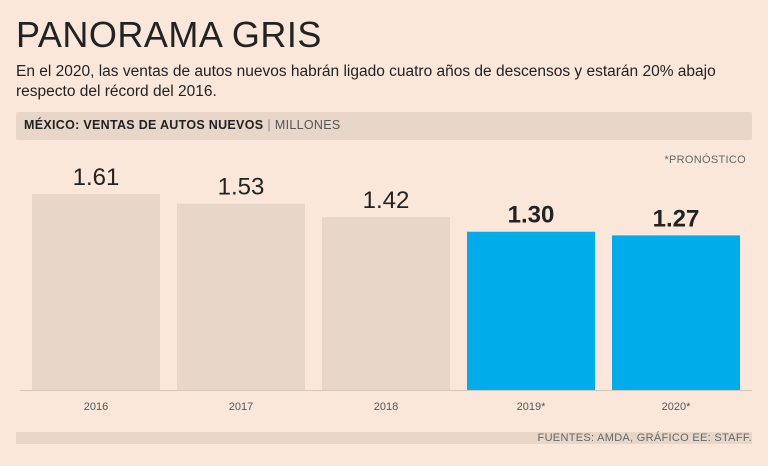 The width and height of the screenshot is (768, 466). I want to click on category-label: 2017, so click(241, 407).